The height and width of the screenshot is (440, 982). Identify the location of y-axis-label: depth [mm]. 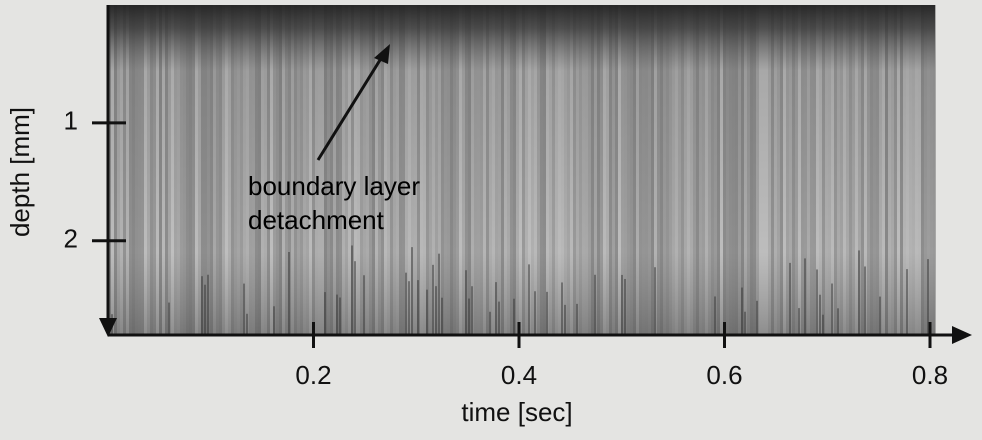
(20, 172).